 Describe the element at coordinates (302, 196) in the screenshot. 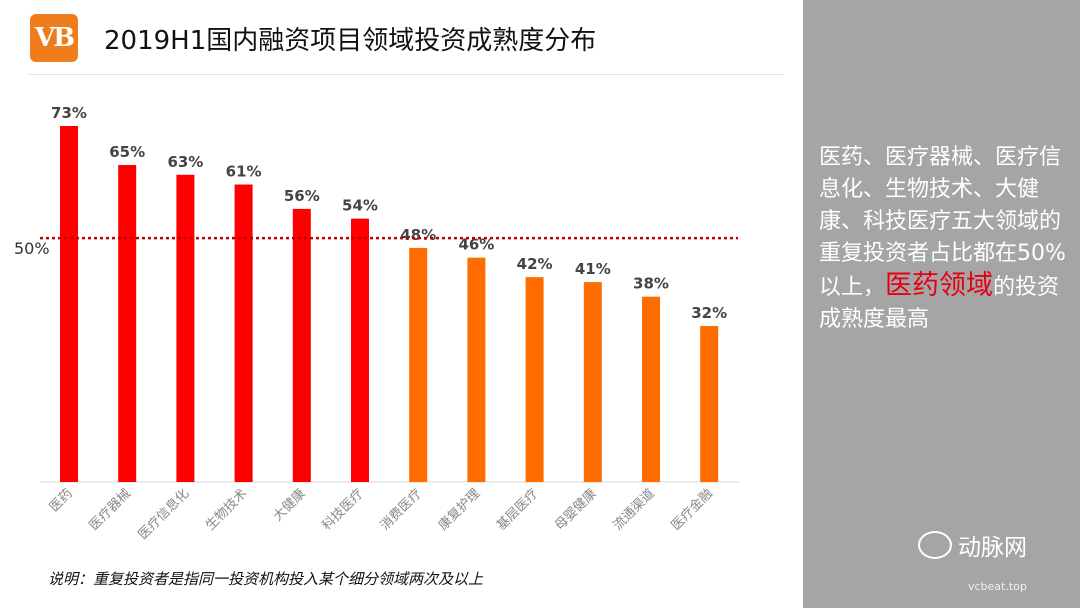

I see `bar-value-label-5: 56%` at that location.